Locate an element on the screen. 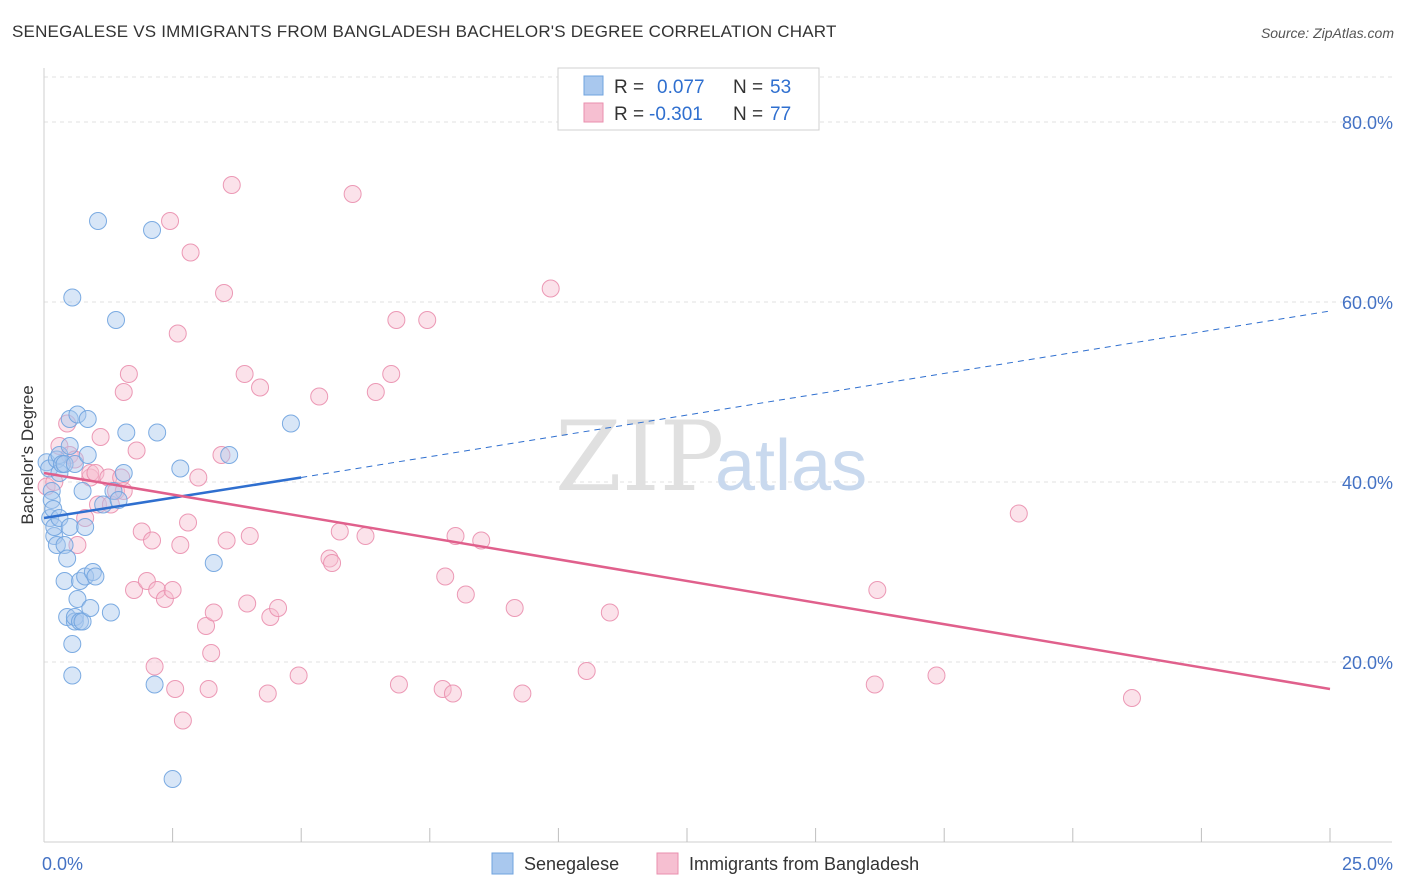 The width and height of the screenshot is (1406, 892). y-tick-label: 60.0% is located at coordinates (1367, 303).